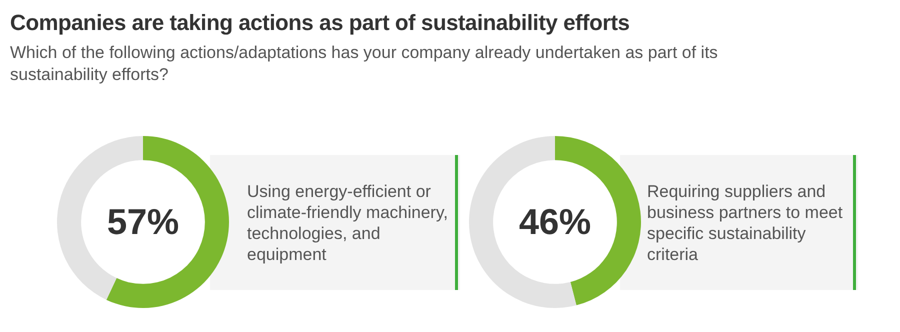 The image size is (900, 332). What do you see at coordinates (745, 222) in the screenshot?
I see `slice-label: Requiring suppliers and business partners to meet specific sustainability criteria` at bounding box center [745, 222].